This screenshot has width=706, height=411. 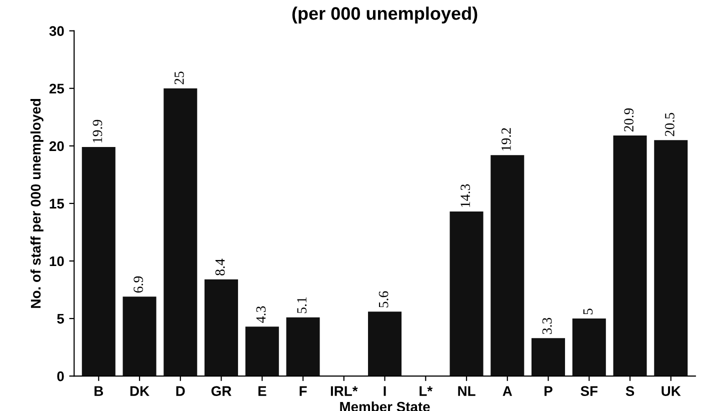 I want to click on data-label: 25, so click(x=179, y=78).